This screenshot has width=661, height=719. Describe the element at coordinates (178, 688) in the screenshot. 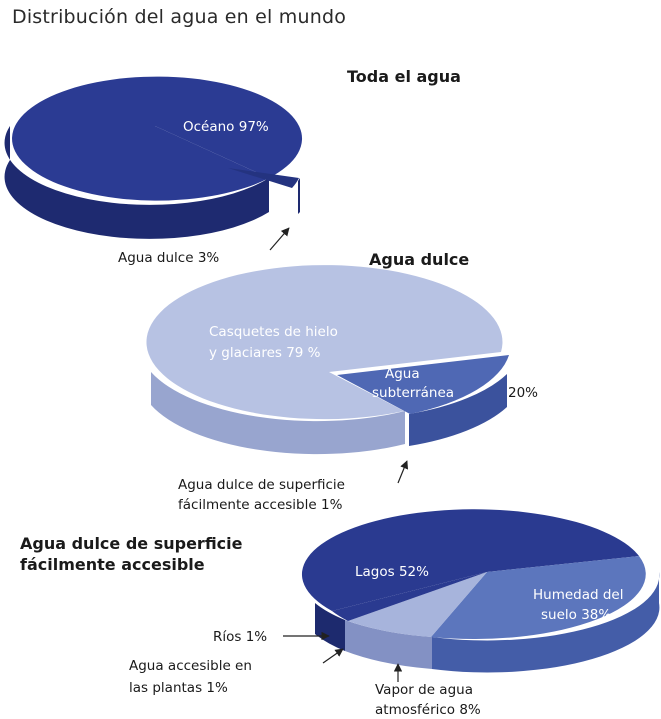

I see `pie3-label-plantas-l2: las plantas 1%` at that location.